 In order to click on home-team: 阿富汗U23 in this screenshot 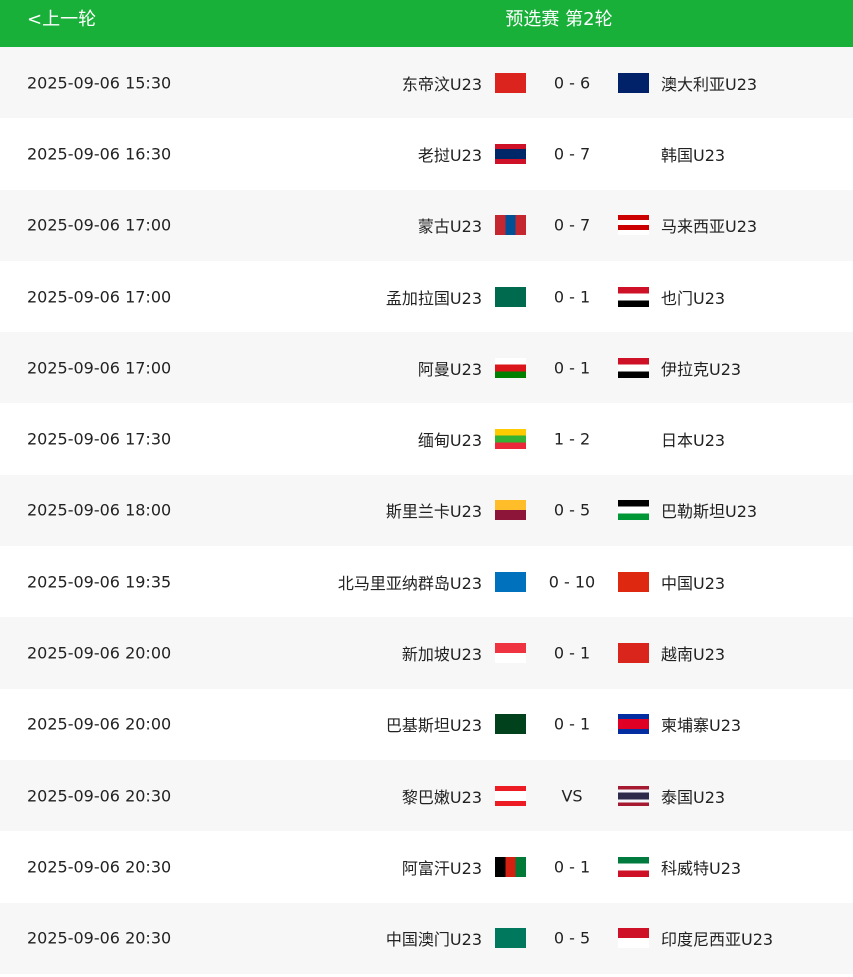, I will do `click(441, 868)`.